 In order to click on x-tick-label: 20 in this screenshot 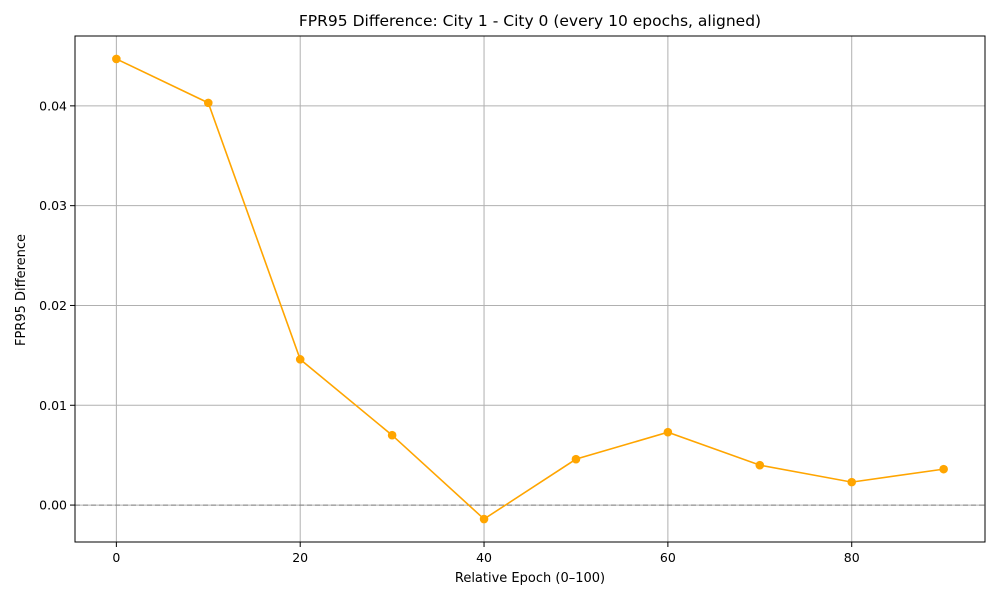, I will do `click(300, 557)`.